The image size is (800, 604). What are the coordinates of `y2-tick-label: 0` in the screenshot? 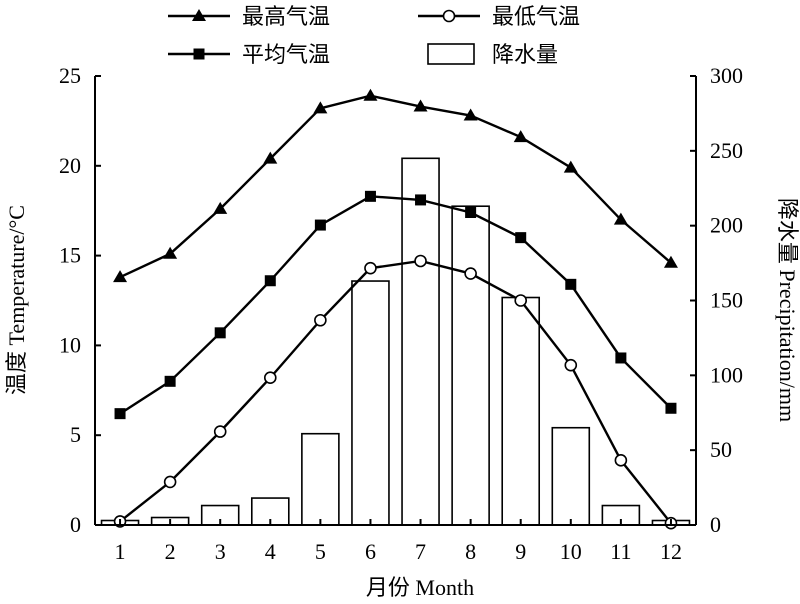 It's located at (715, 524).